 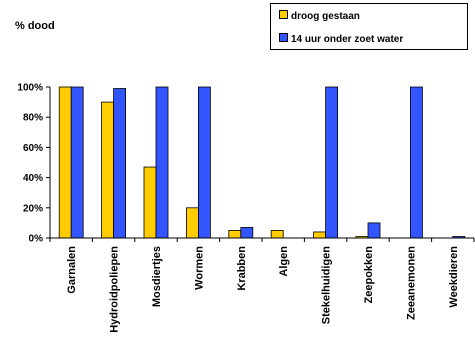 What do you see at coordinates (36, 239) in the screenshot?
I see `y-tick-label-0: 0%` at bounding box center [36, 239].